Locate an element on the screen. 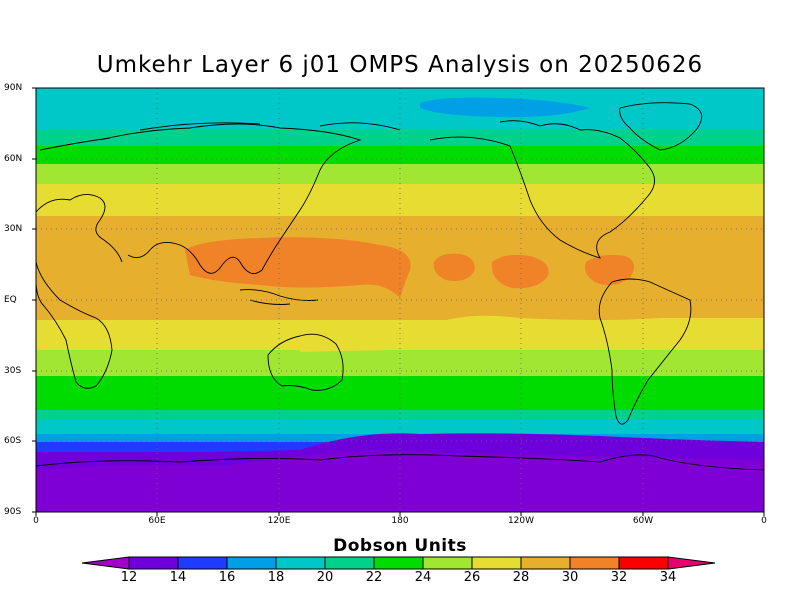  band-24-26-north is located at coordinates (400, 157).